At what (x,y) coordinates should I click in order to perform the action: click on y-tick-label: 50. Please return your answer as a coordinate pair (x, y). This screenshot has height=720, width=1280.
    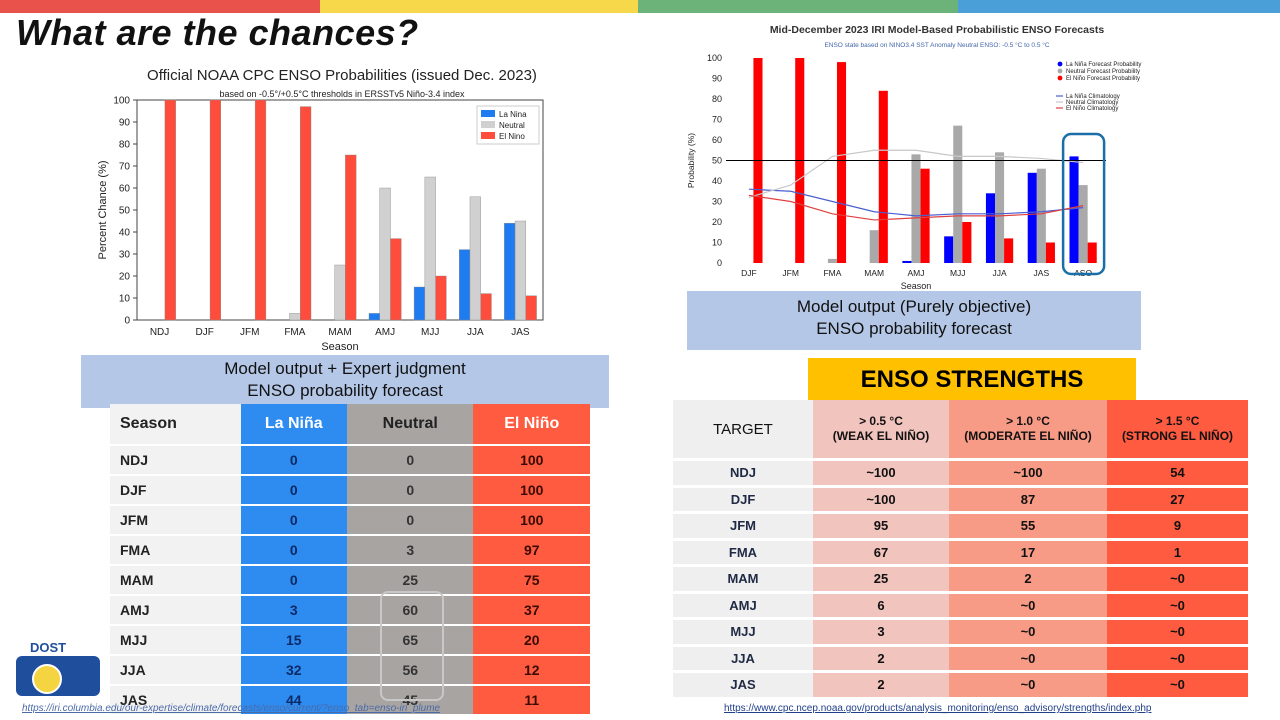
    Looking at the image, I should click on (717, 161).